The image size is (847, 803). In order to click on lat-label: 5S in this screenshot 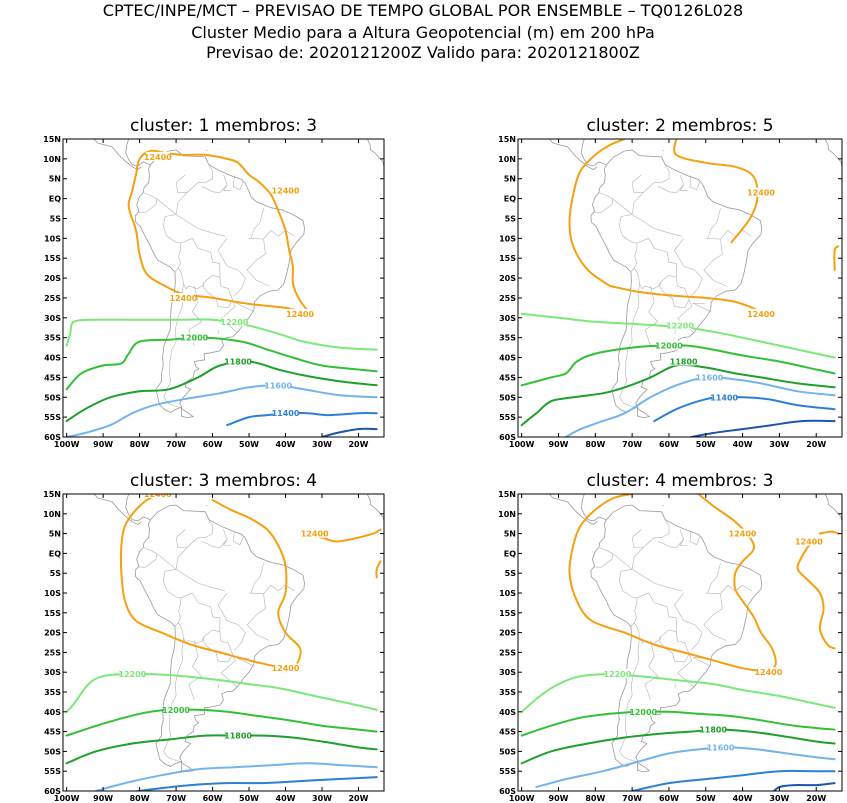, I will do `click(511, 218)`.